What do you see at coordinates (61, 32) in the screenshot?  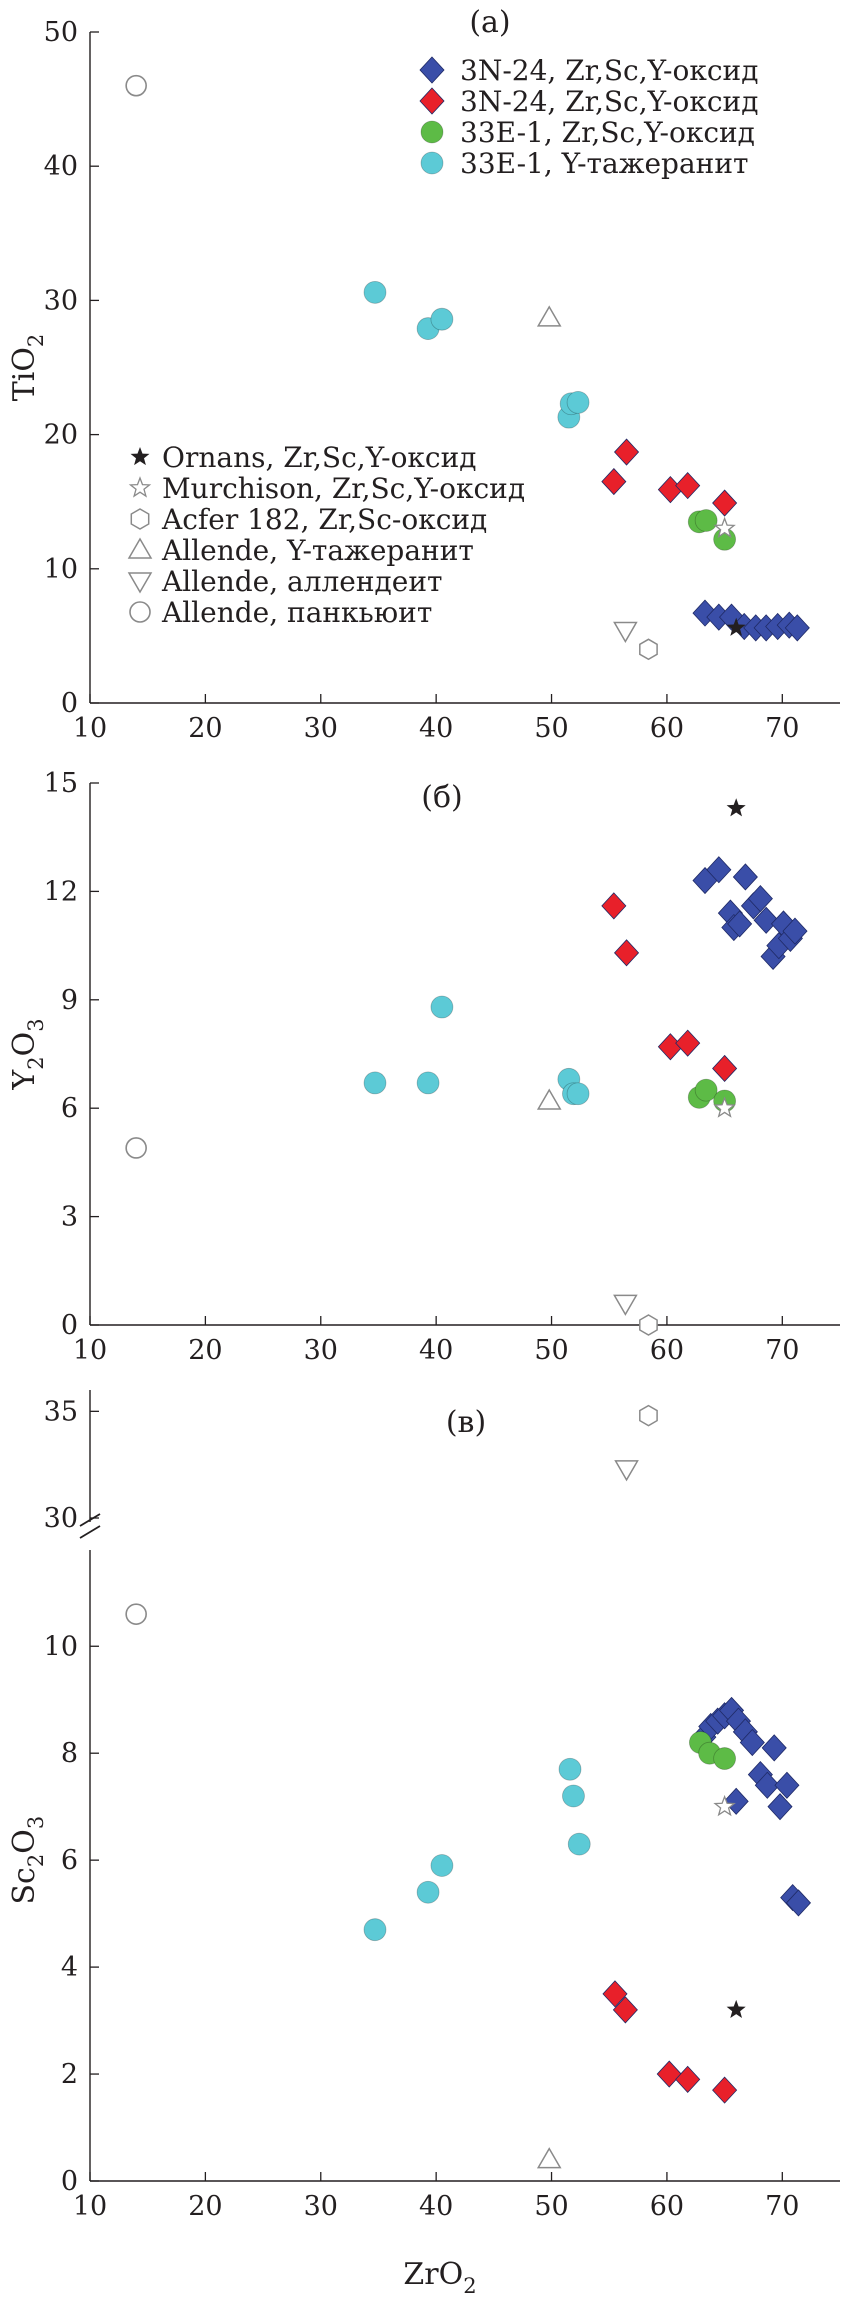 I see `y-tick-label: 50` at bounding box center [61, 32].